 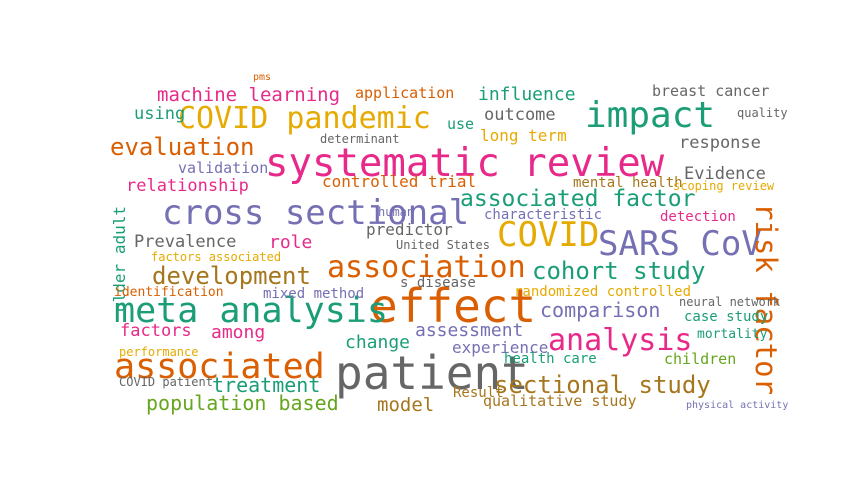 I want to click on word: comparison, so click(x=600, y=310).